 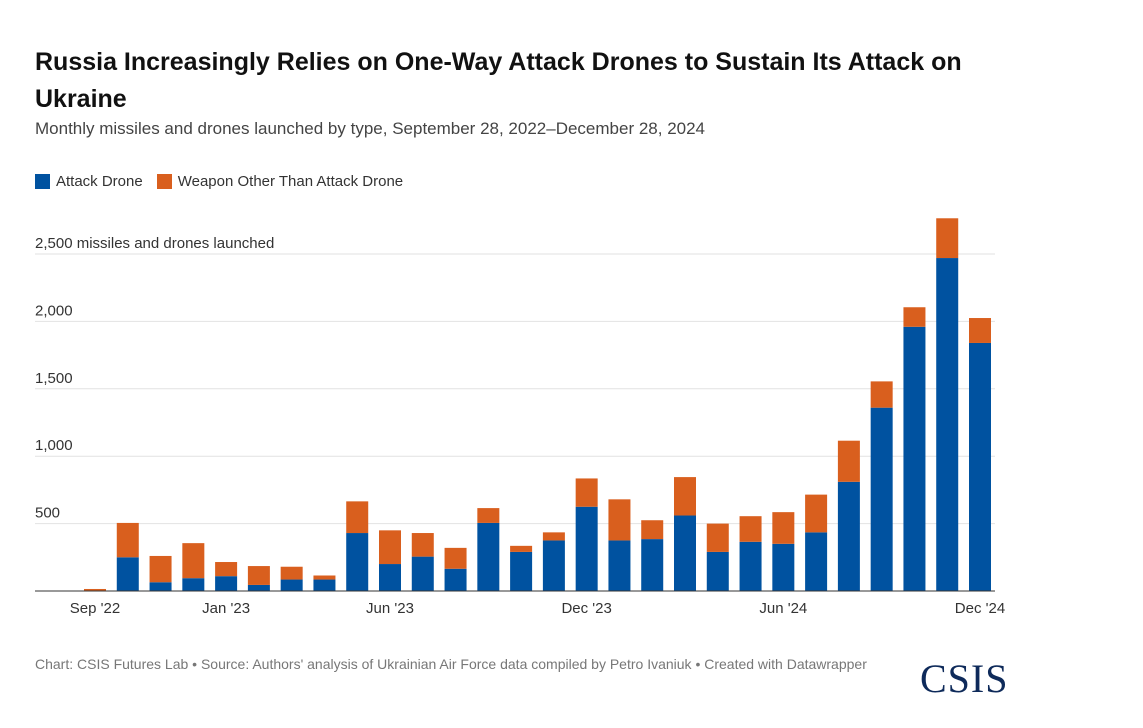 I want to click on legend-swatch-attack-drone, so click(x=42, y=181).